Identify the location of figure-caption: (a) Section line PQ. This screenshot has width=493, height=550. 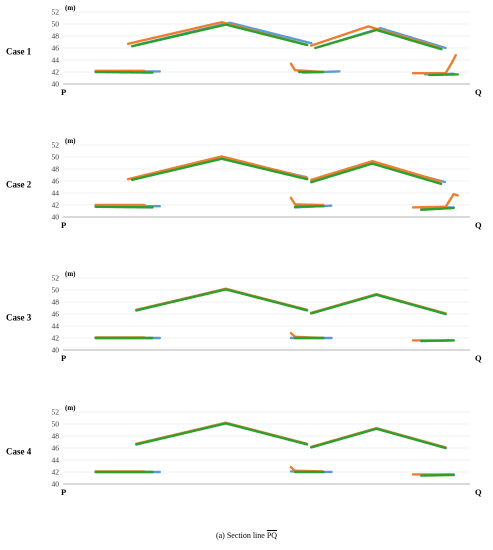
(246, 535).